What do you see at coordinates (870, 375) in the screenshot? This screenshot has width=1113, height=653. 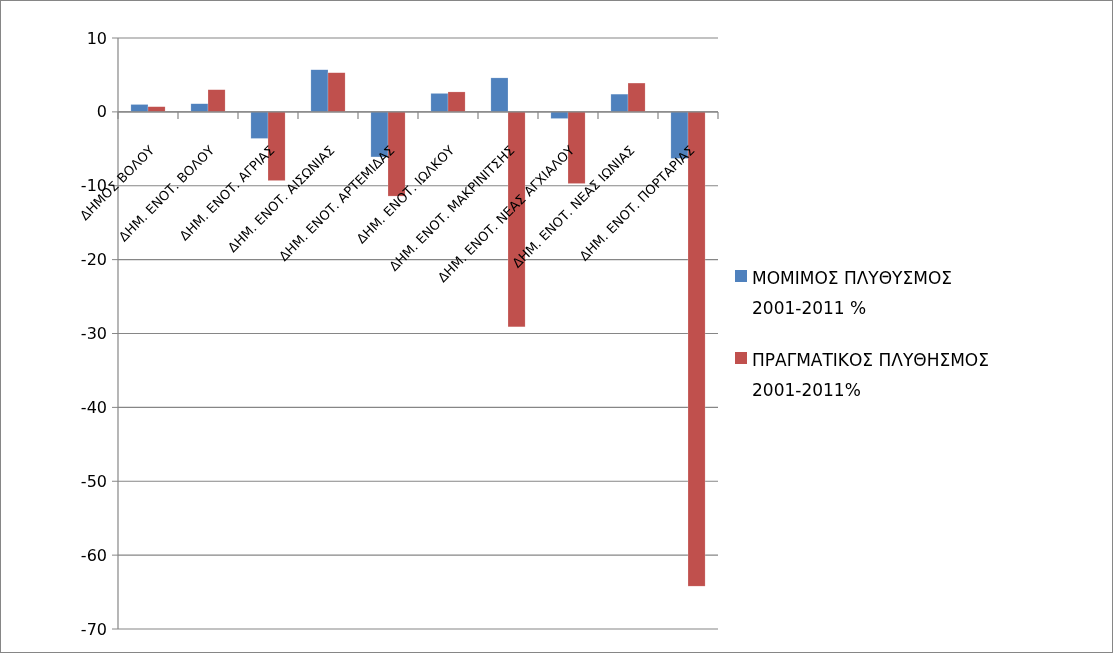 I see `legend-label: ΠΡΑΓΜΑΤΙΚΟΣ ΠΛΥΘΗΣΜΟΣ 2001-2011%` at bounding box center [870, 375].